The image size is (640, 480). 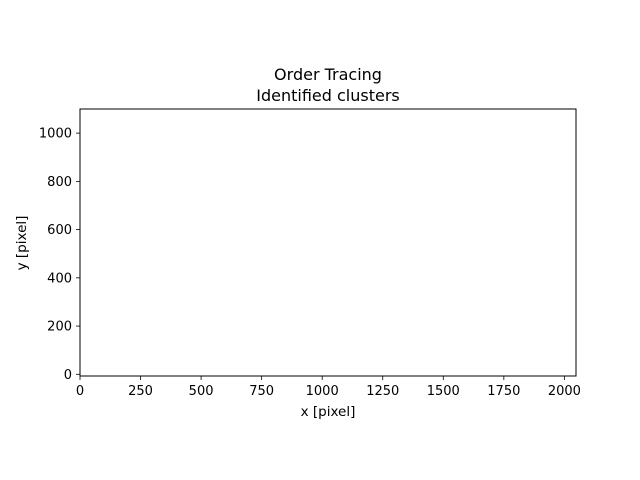 What do you see at coordinates (22, 243) in the screenshot?
I see `y-axis-label: y [pixel]` at bounding box center [22, 243].